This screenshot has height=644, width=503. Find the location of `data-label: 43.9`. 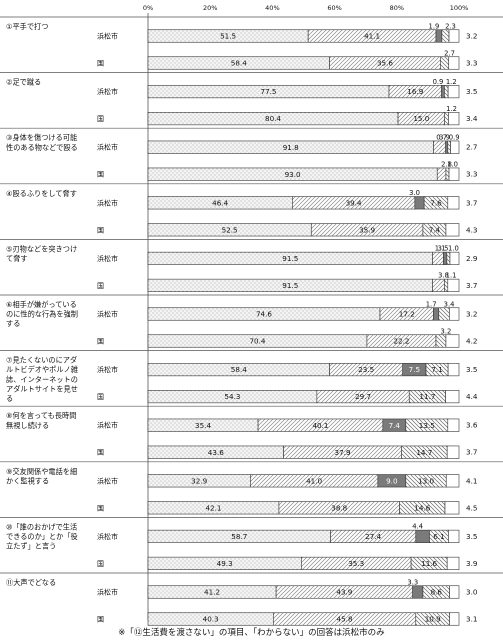

data-label: 43.9 is located at coordinates (344, 592).